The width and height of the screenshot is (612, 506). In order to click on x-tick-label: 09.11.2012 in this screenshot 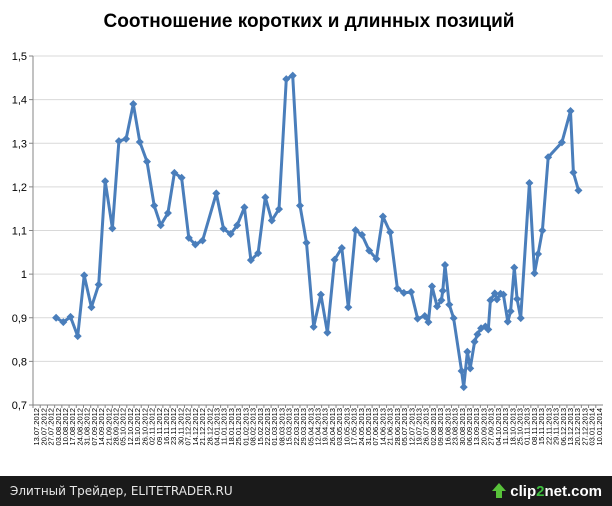, I will do `click(159, 426)`.